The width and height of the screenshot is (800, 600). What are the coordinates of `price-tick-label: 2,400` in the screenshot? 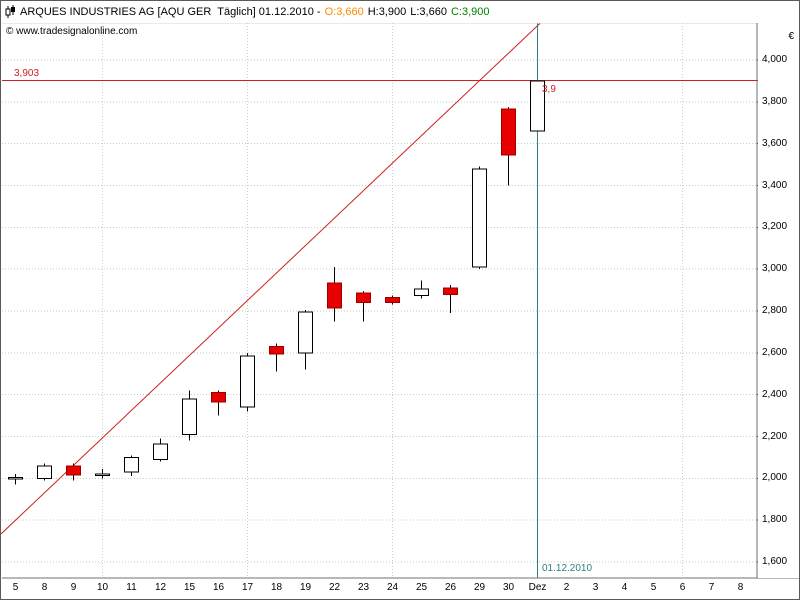 It's located at (775, 394).